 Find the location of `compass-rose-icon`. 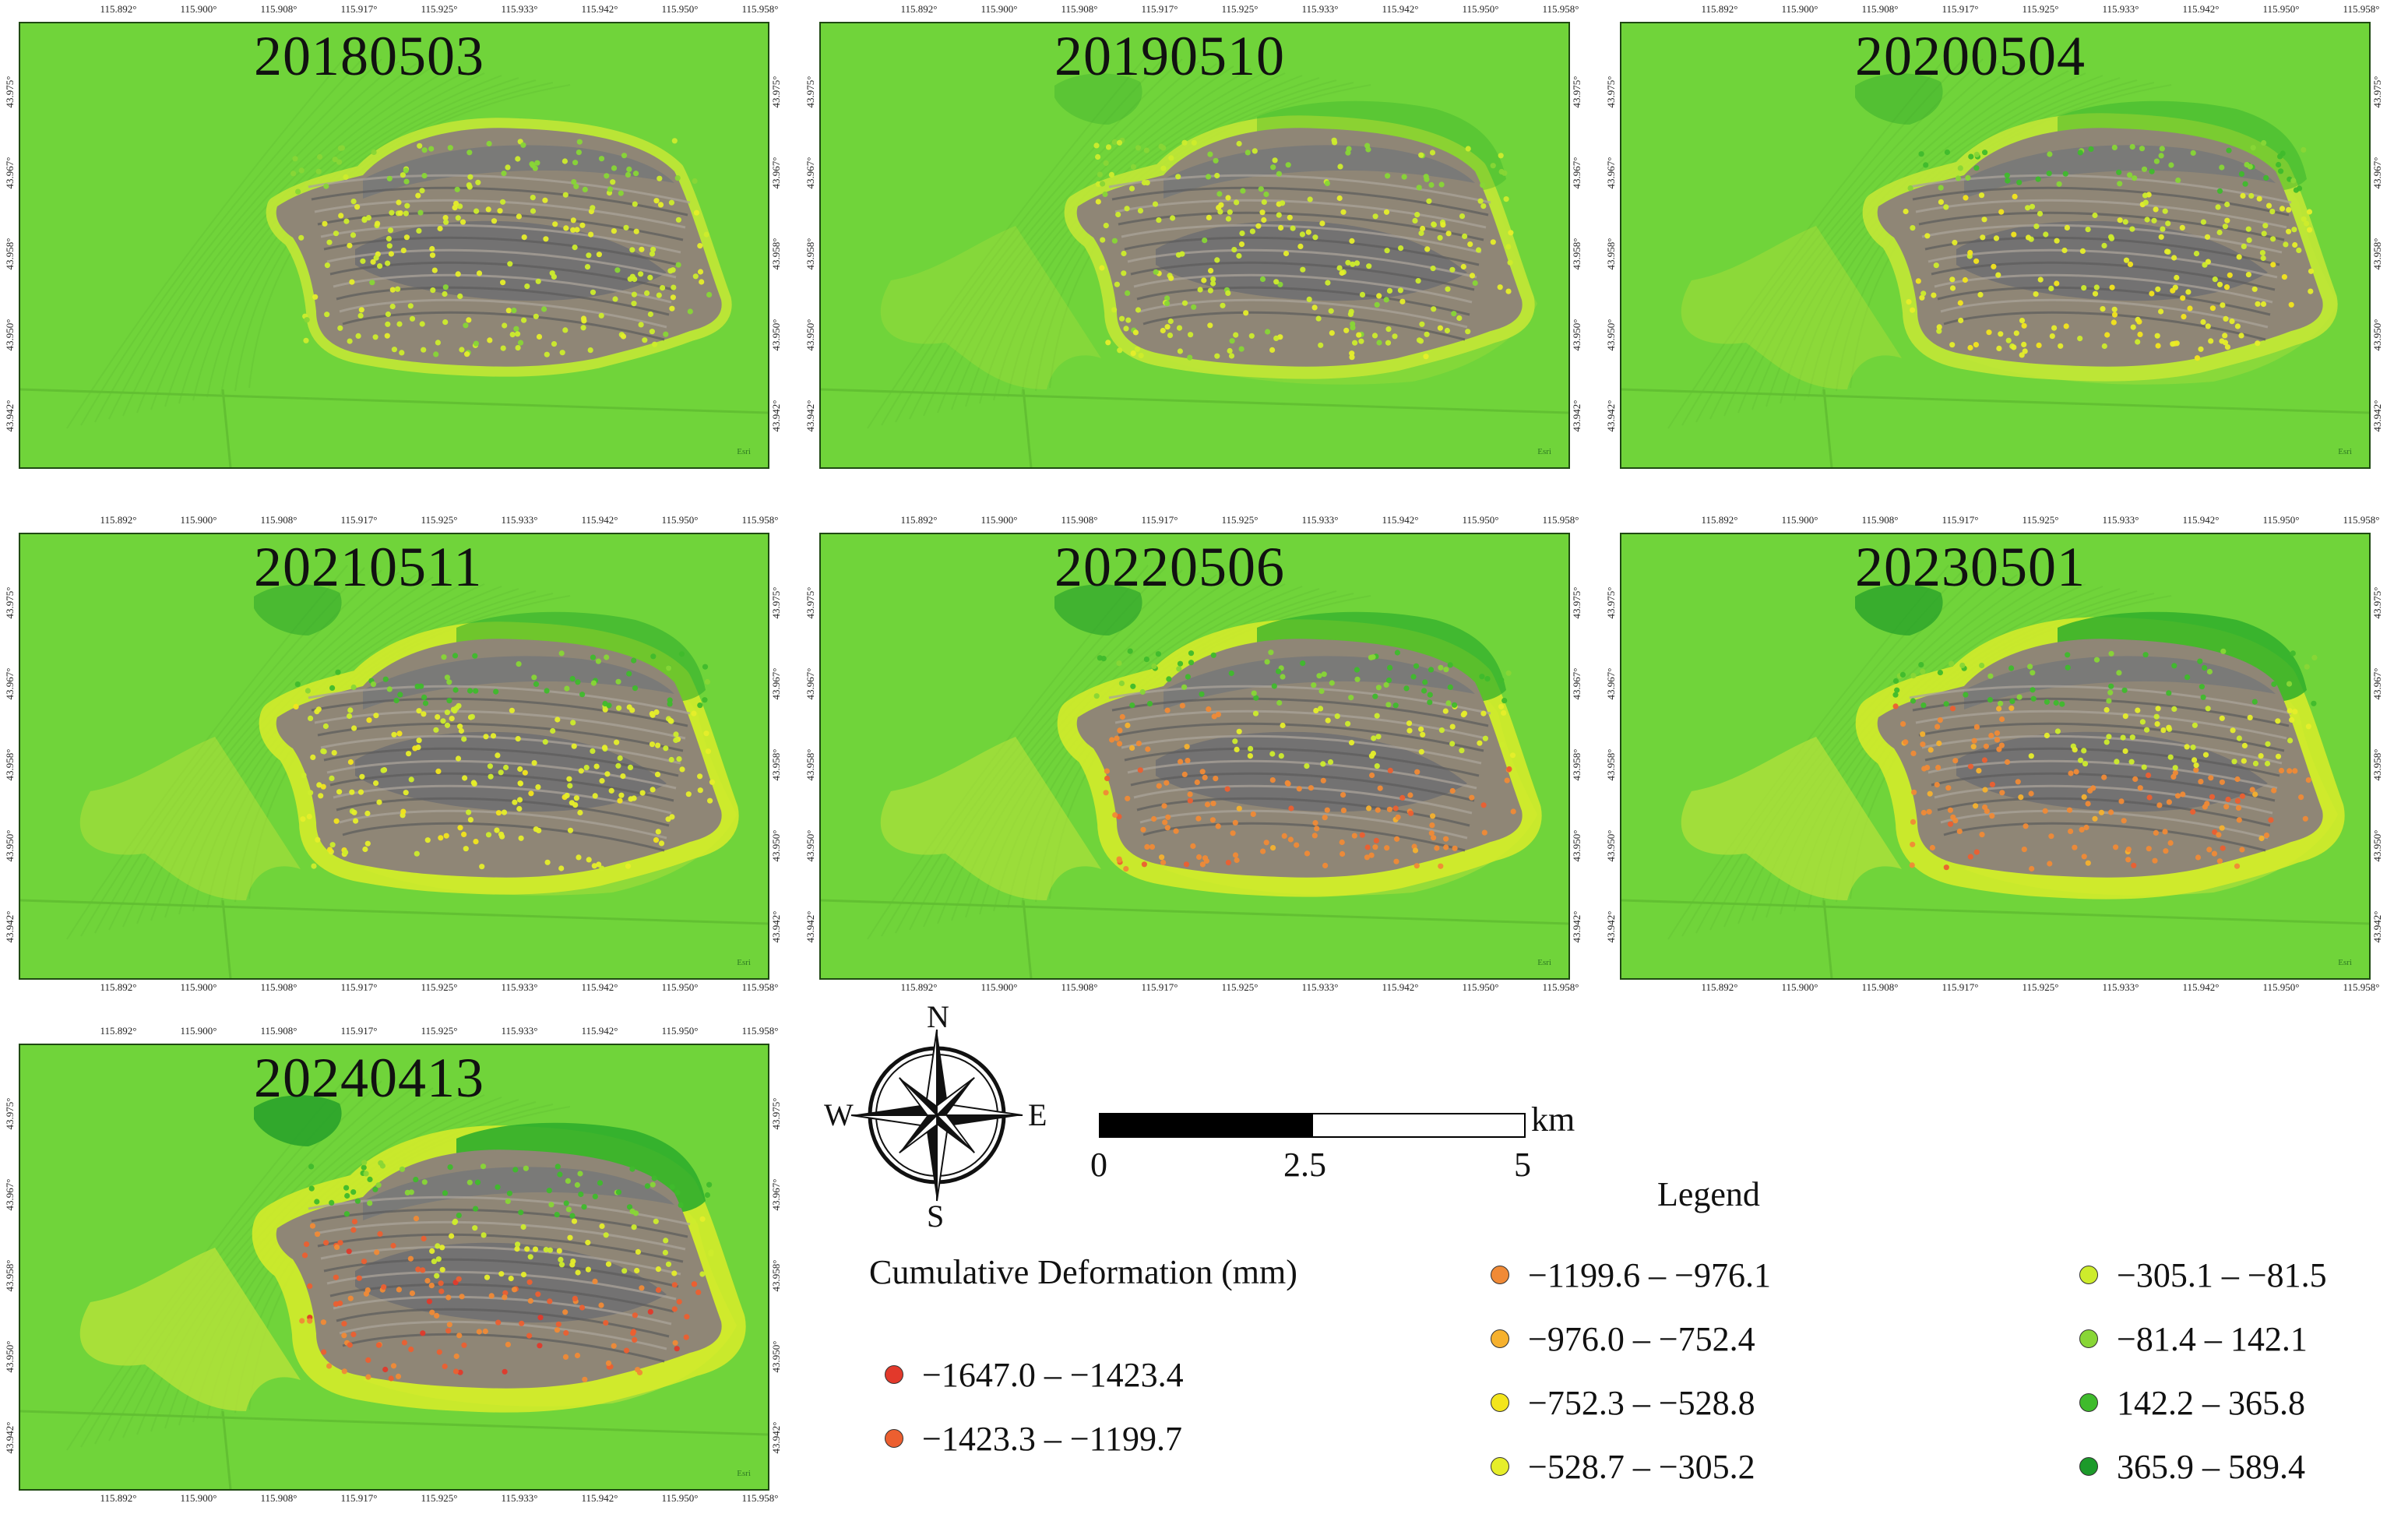

compass-rose-icon is located at coordinates (936, 1115).